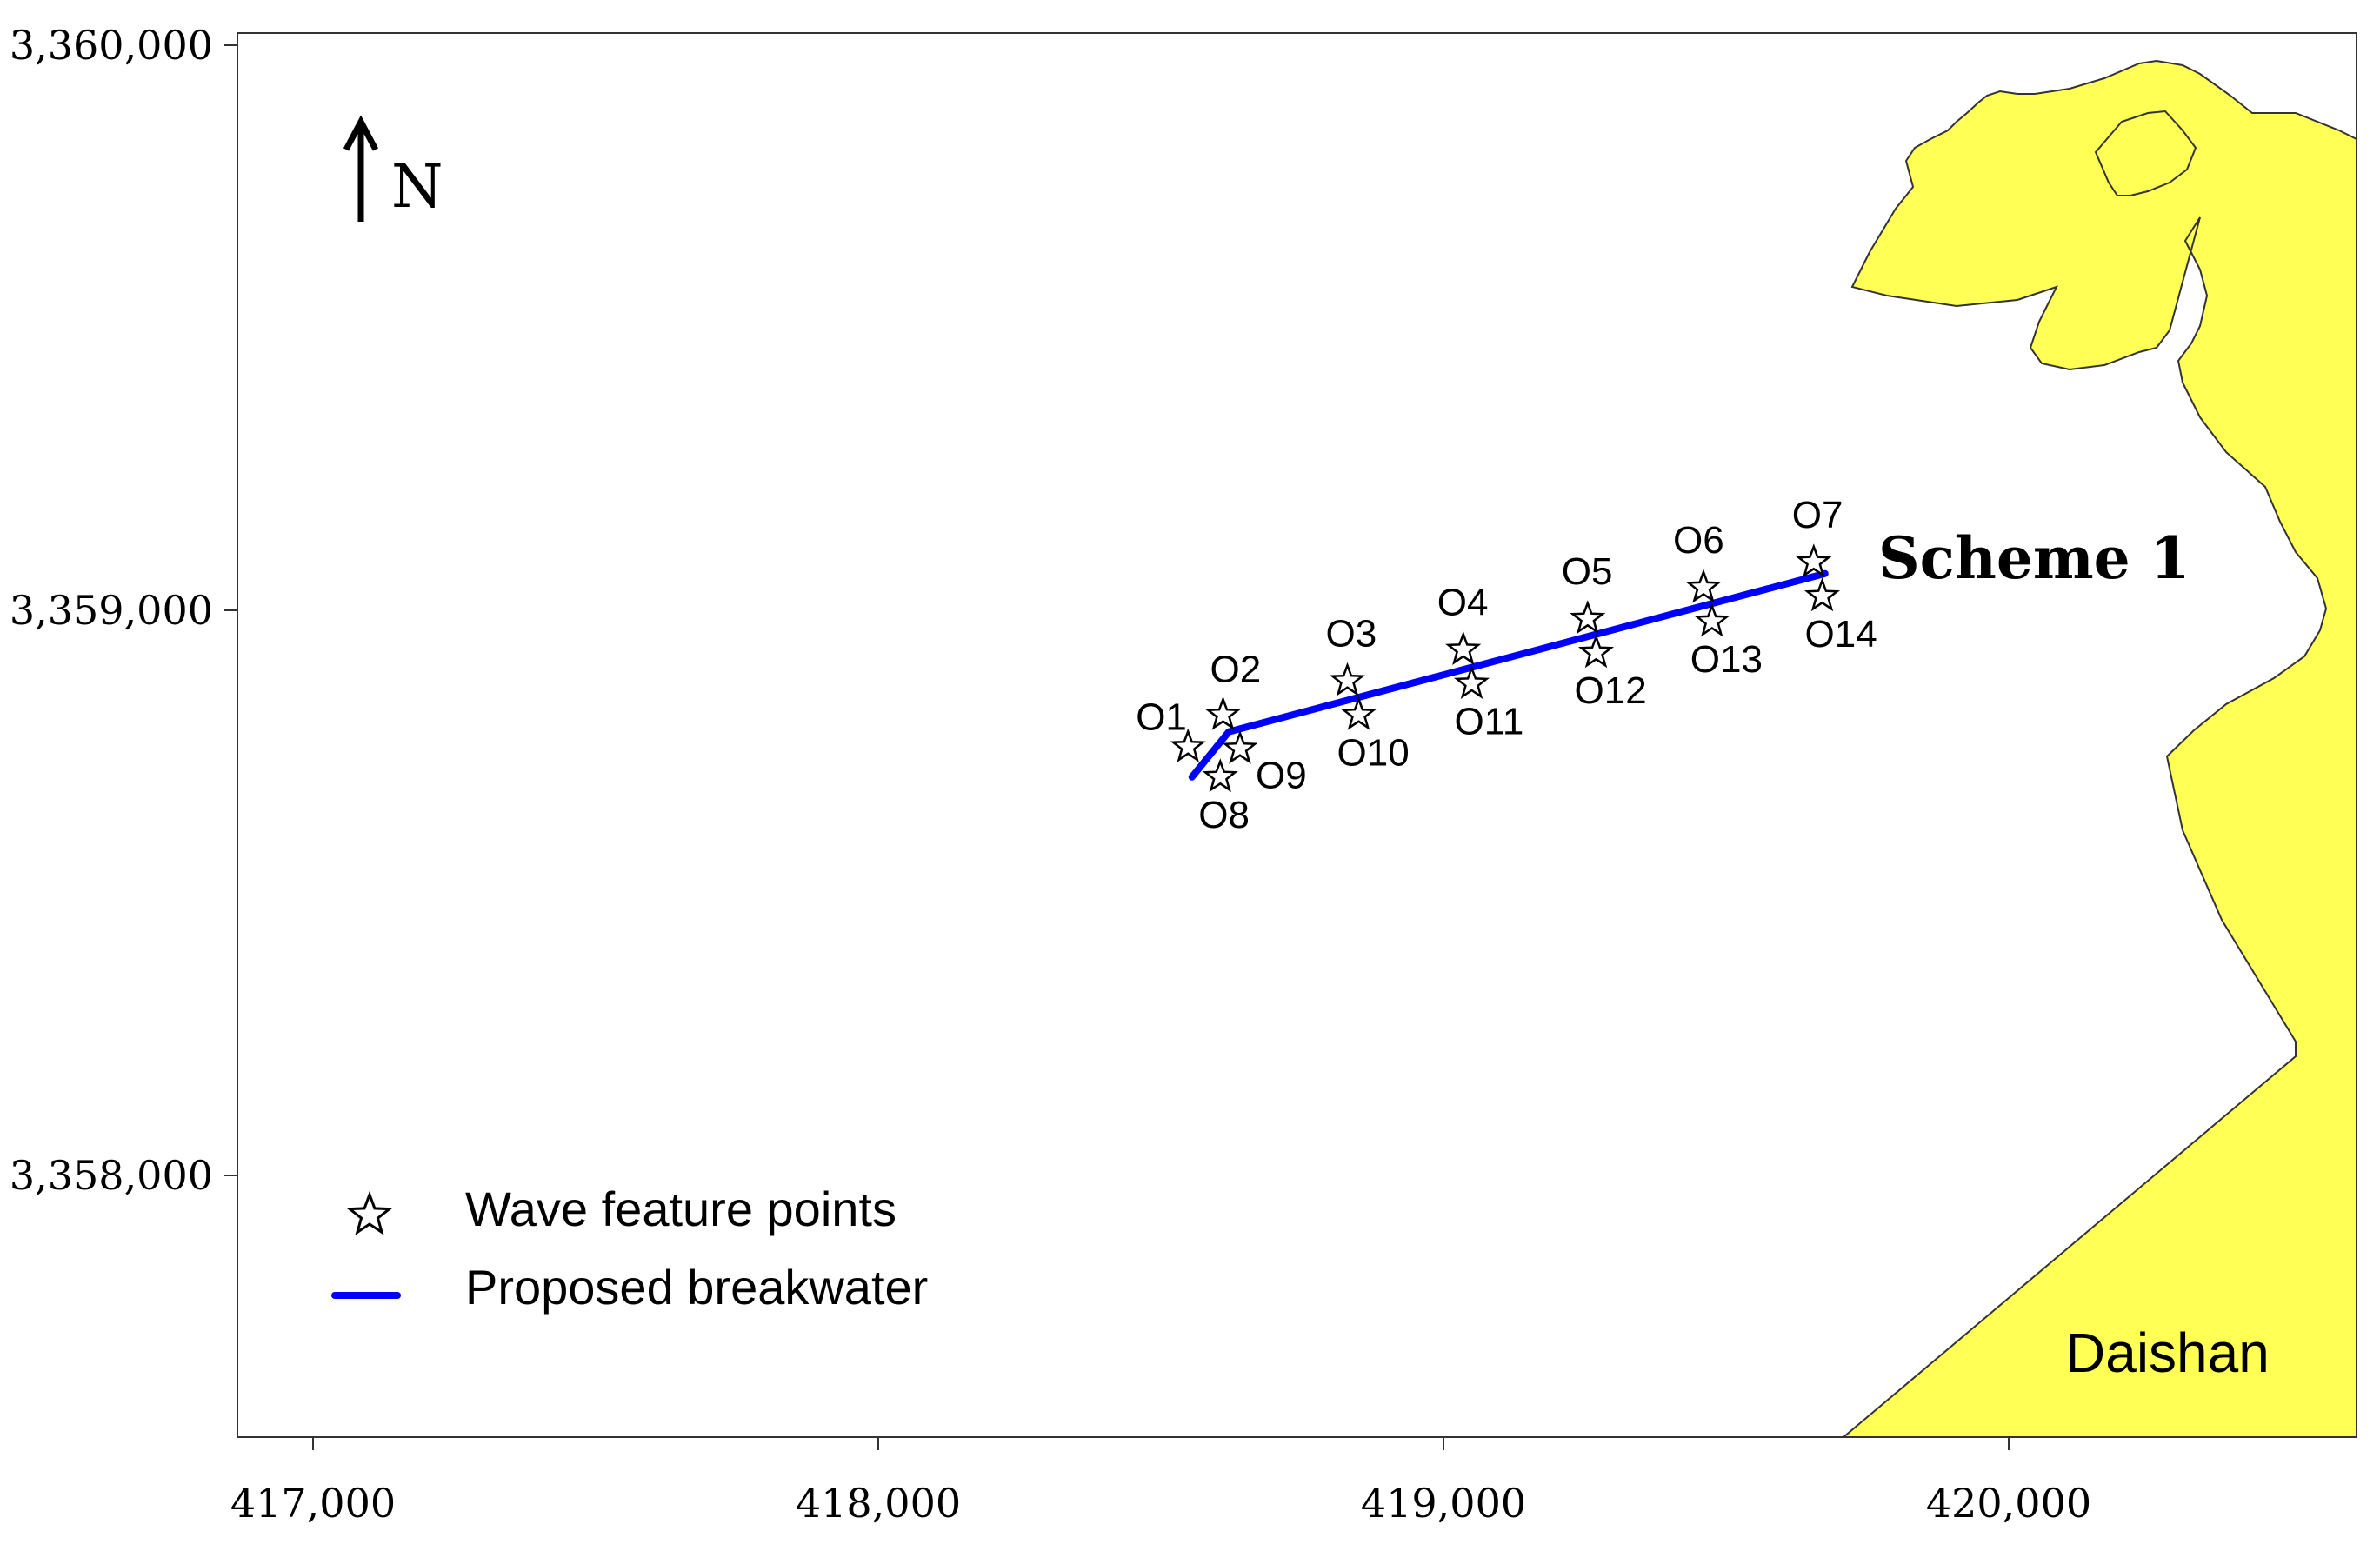 This screenshot has height=1551, width=2380. What do you see at coordinates (111, 45) in the screenshot?
I see `y-tick-label: 3,360,000` at bounding box center [111, 45].